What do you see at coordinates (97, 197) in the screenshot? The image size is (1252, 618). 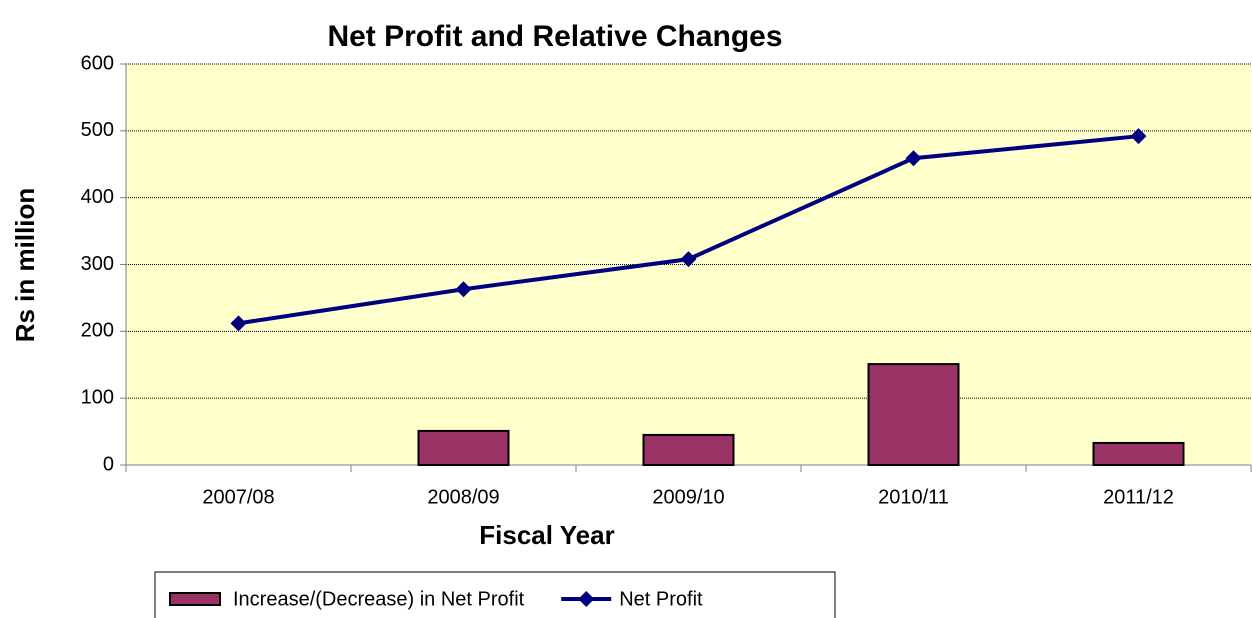 I see `y-tick-label: 400` at bounding box center [97, 197].